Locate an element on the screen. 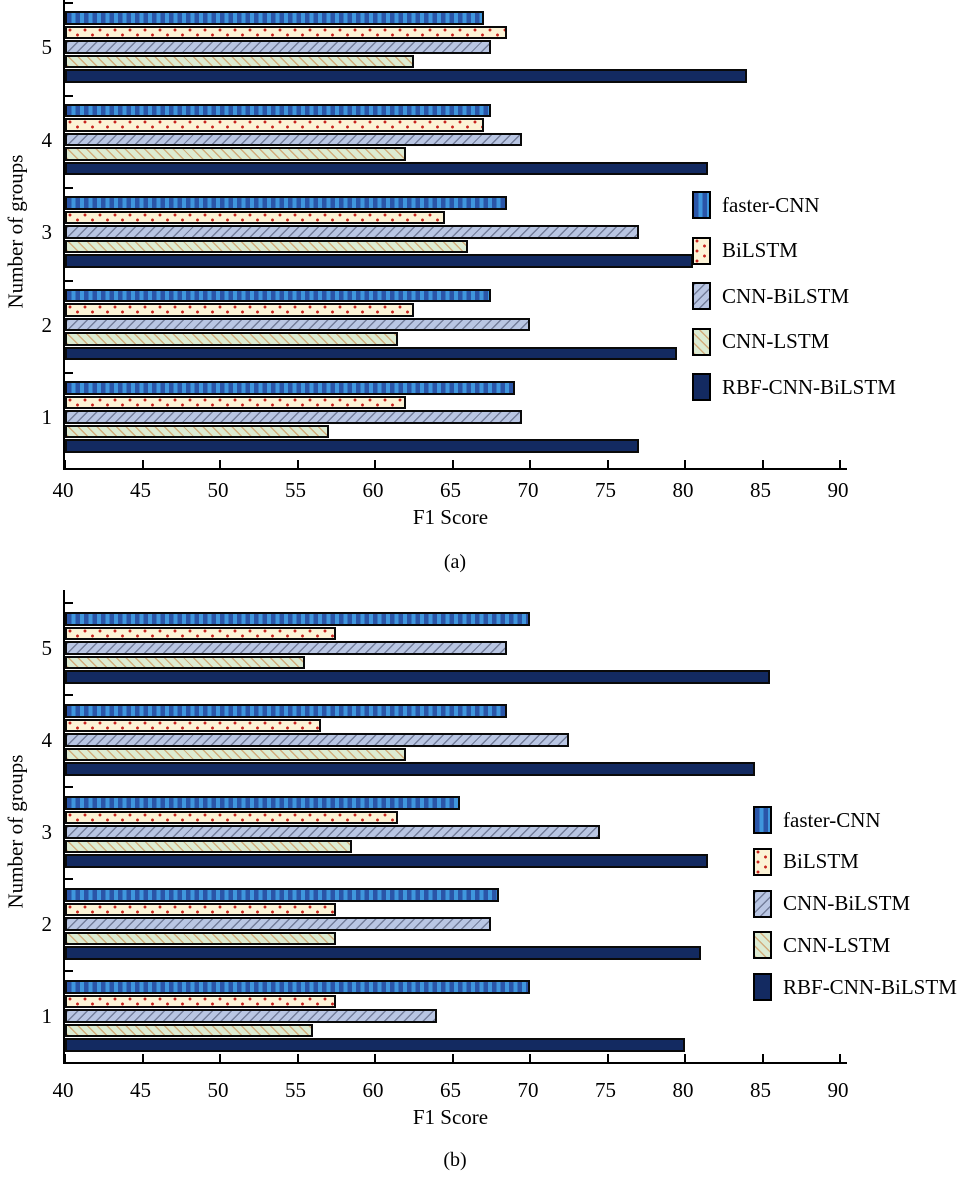  x-tick-label: 80 is located at coordinates (683, 1090).